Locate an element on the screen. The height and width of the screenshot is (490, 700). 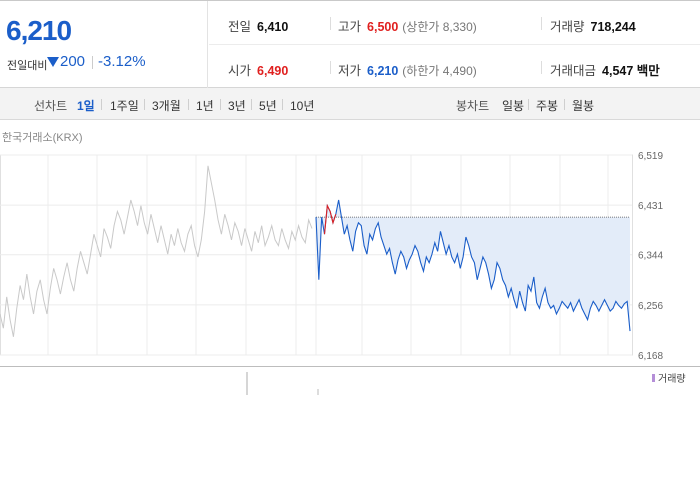
prev-close-value: 6,410 is located at coordinates (273, 27).